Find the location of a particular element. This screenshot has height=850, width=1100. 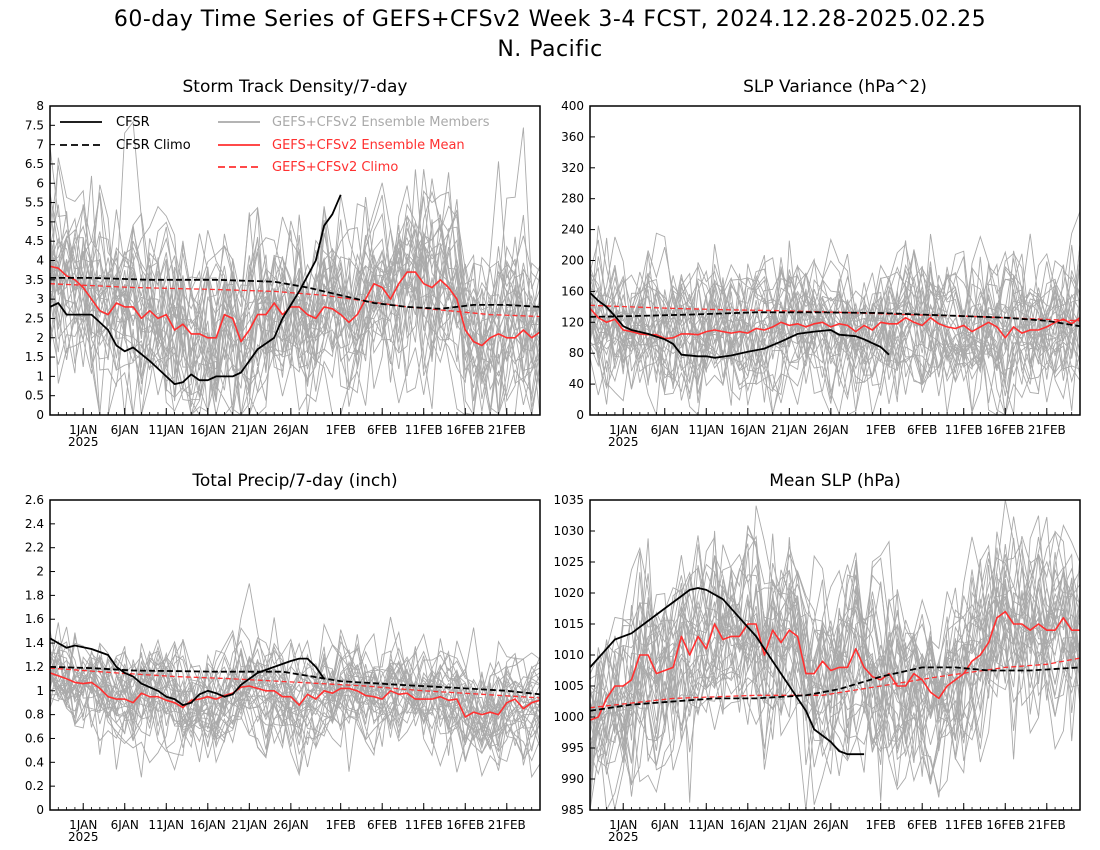

legend-gefs-climo-label: GEFS+CFSv2 Climo is located at coordinates (335, 167).